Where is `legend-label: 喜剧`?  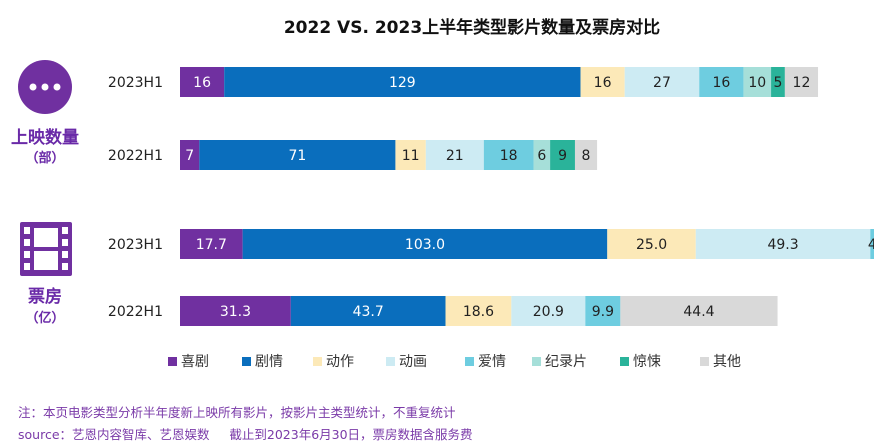
legend-label: 喜剧 is located at coordinates (195, 362).